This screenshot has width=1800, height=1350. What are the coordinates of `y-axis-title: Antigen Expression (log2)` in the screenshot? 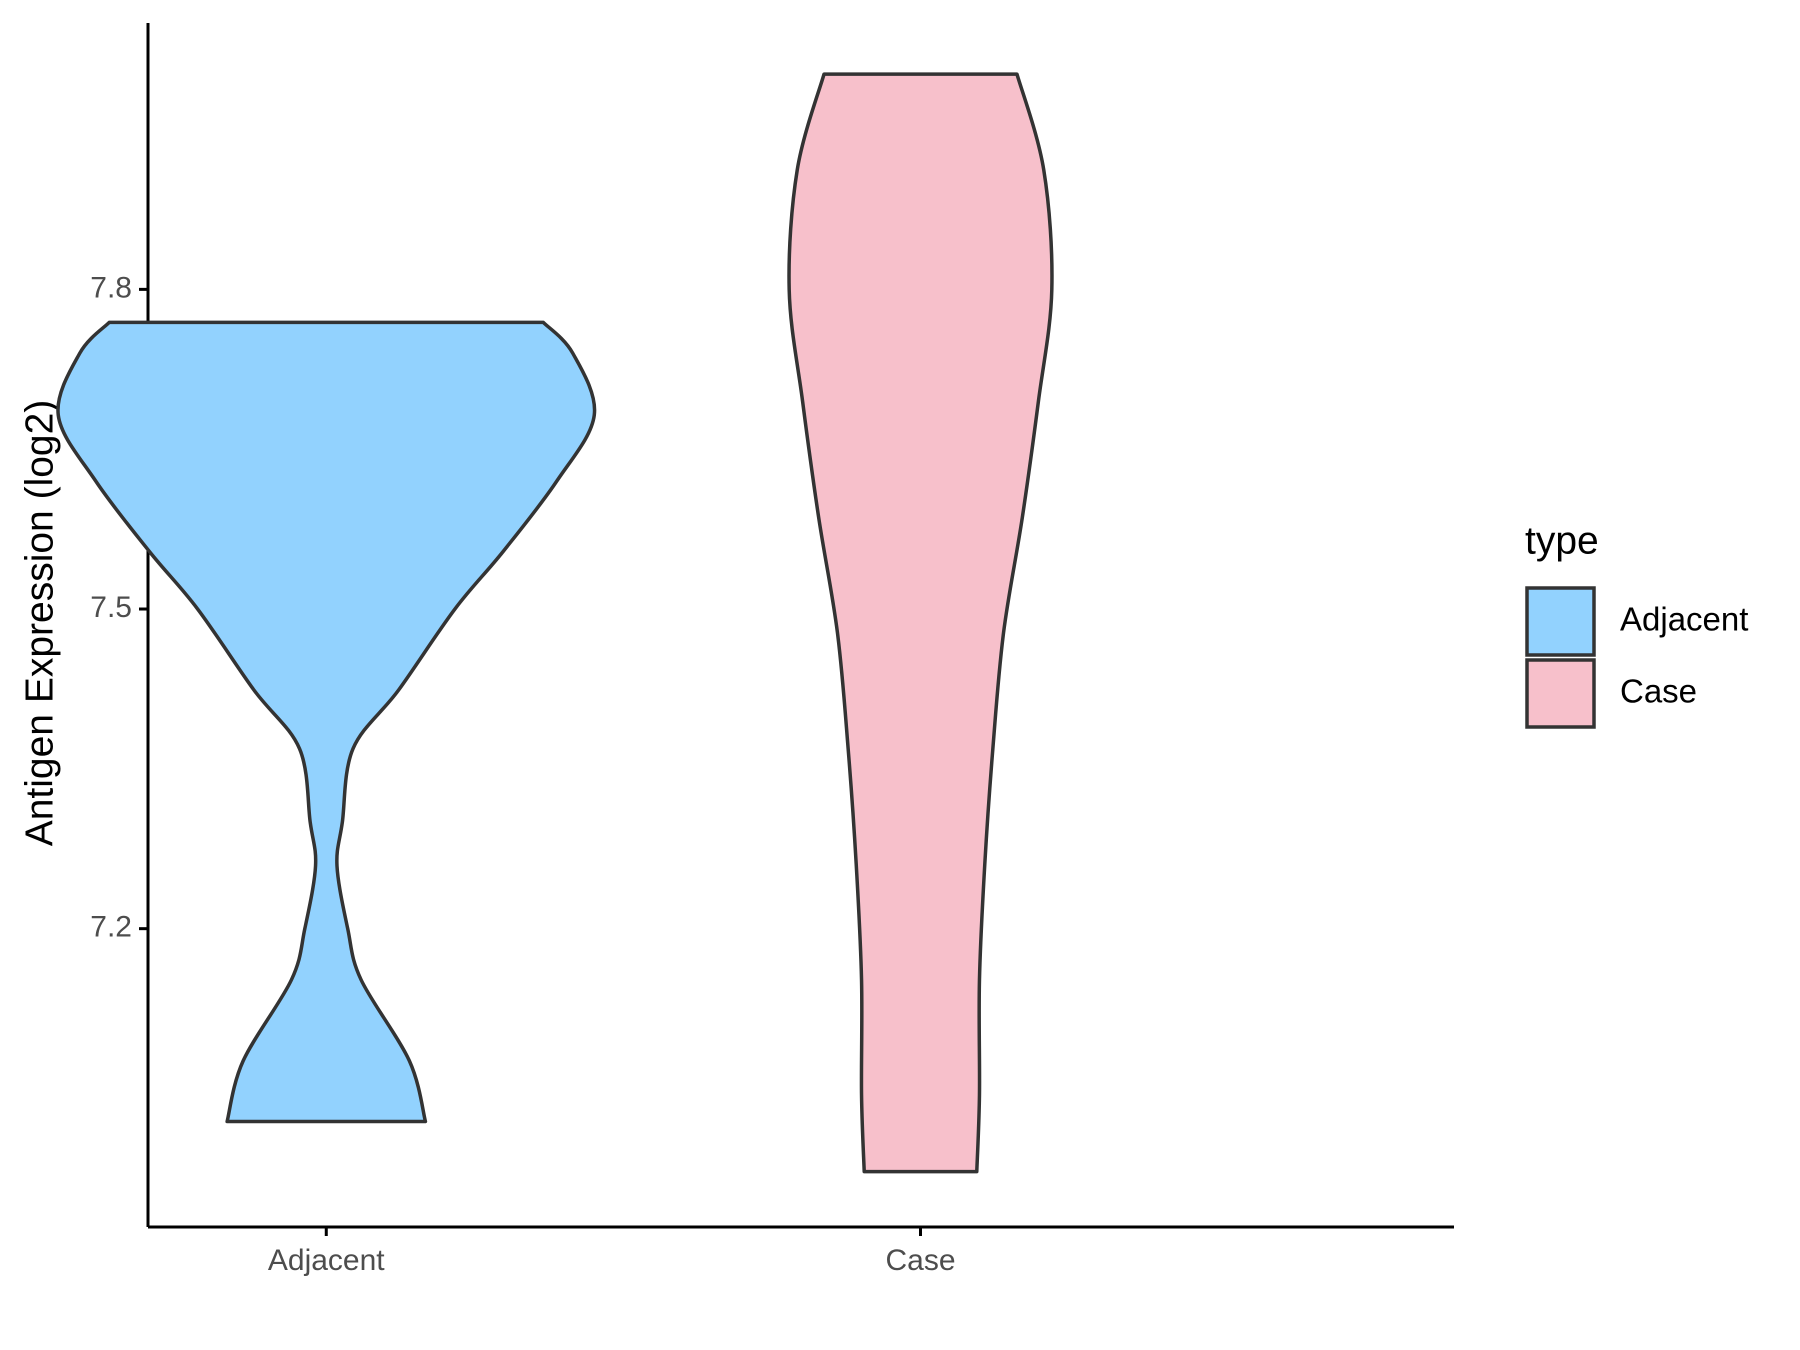 It's located at (39, 623).